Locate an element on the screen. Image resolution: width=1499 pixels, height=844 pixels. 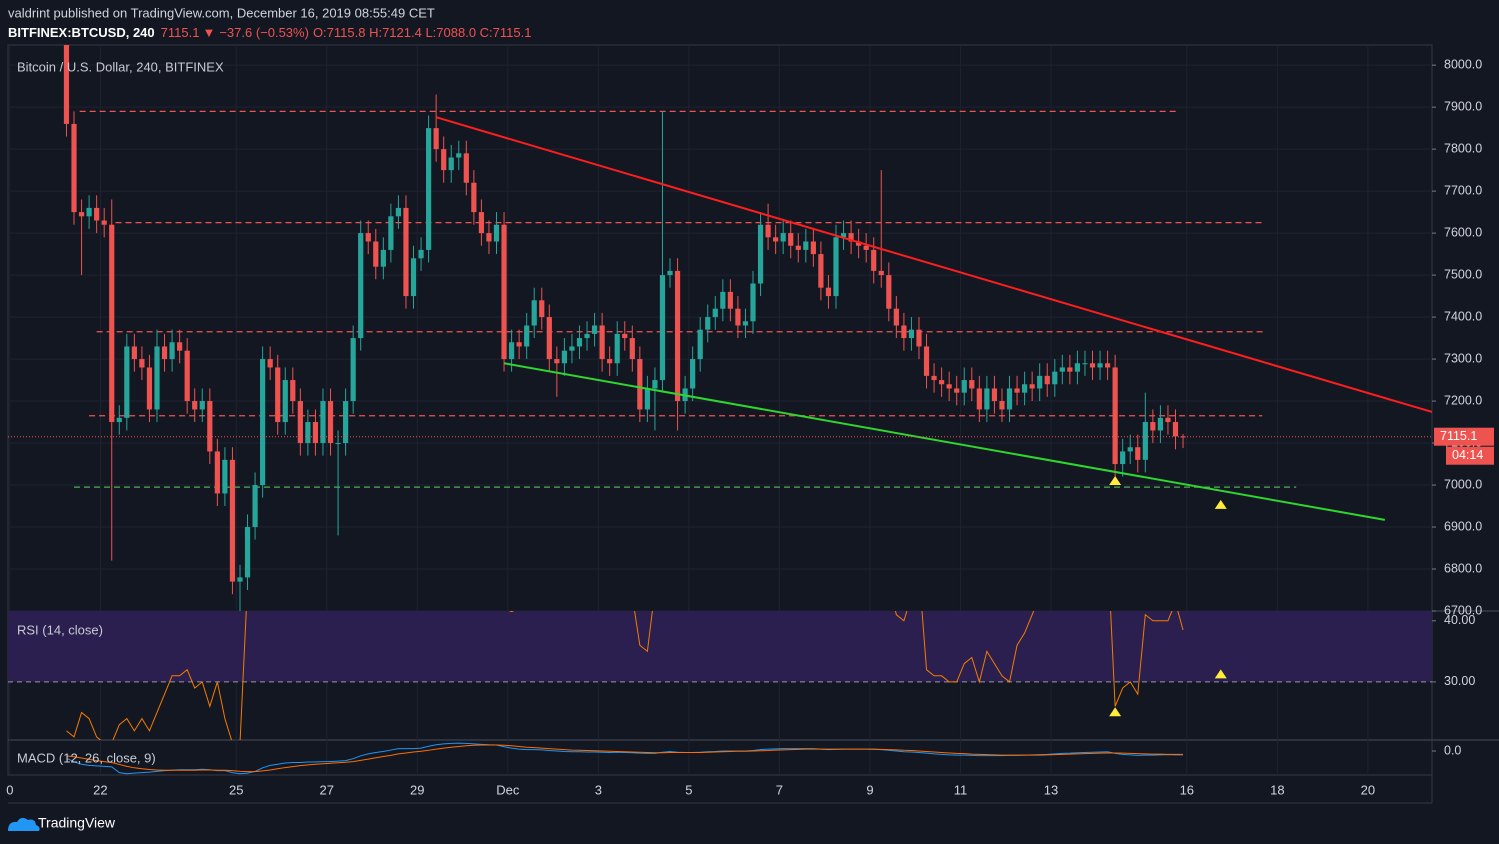
x-tick-label: 20 is located at coordinates (1368, 789).